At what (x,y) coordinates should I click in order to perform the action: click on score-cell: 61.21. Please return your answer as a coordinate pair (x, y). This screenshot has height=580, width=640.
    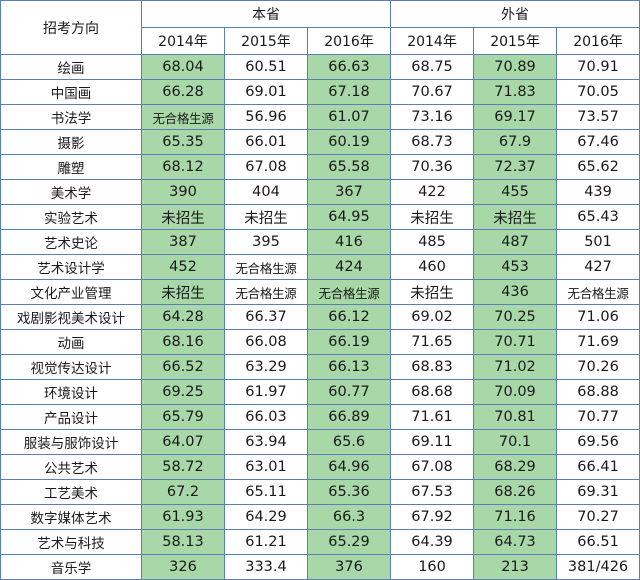
    Looking at the image, I should click on (266, 542).